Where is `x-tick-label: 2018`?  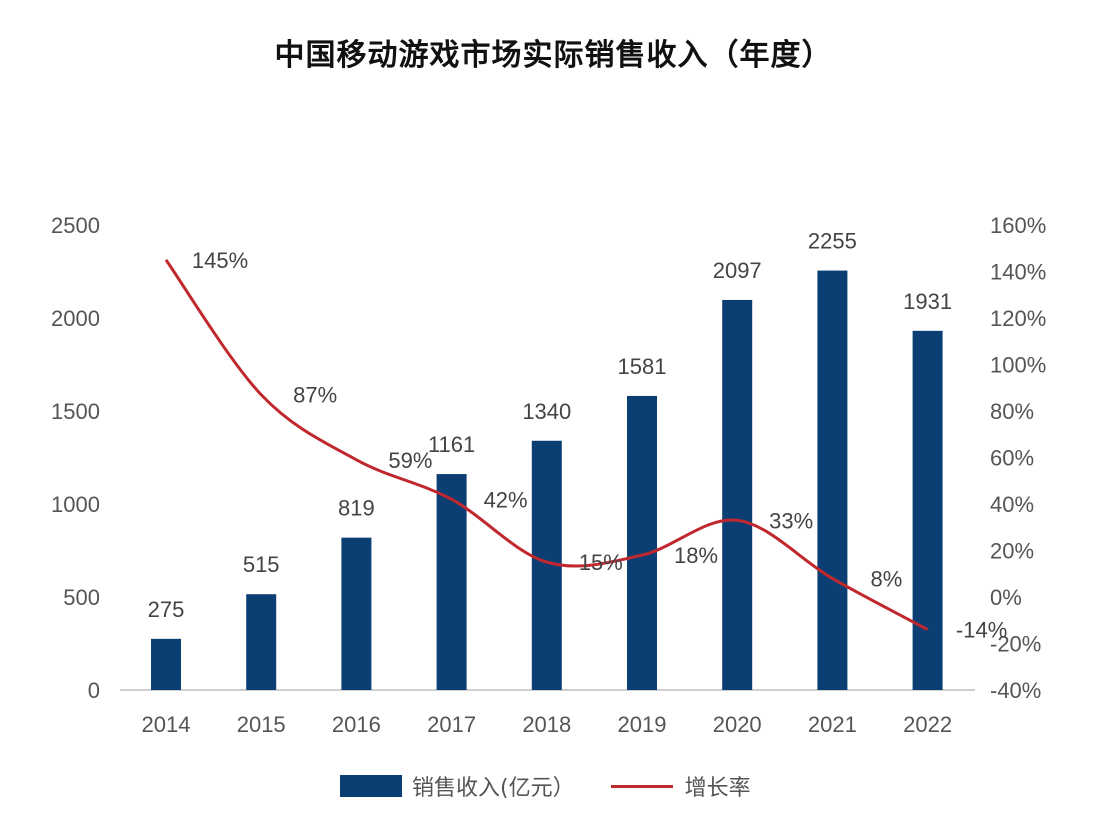 x-tick-label: 2018 is located at coordinates (546, 724).